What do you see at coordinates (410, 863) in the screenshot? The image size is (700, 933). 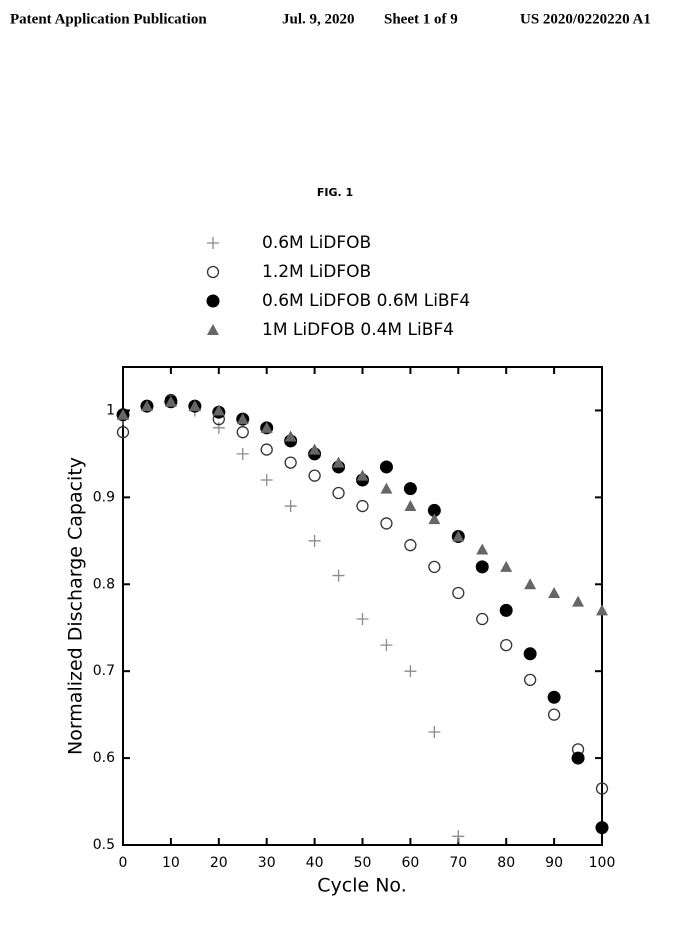 I see `x-tick-label: 60` at bounding box center [410, 863].